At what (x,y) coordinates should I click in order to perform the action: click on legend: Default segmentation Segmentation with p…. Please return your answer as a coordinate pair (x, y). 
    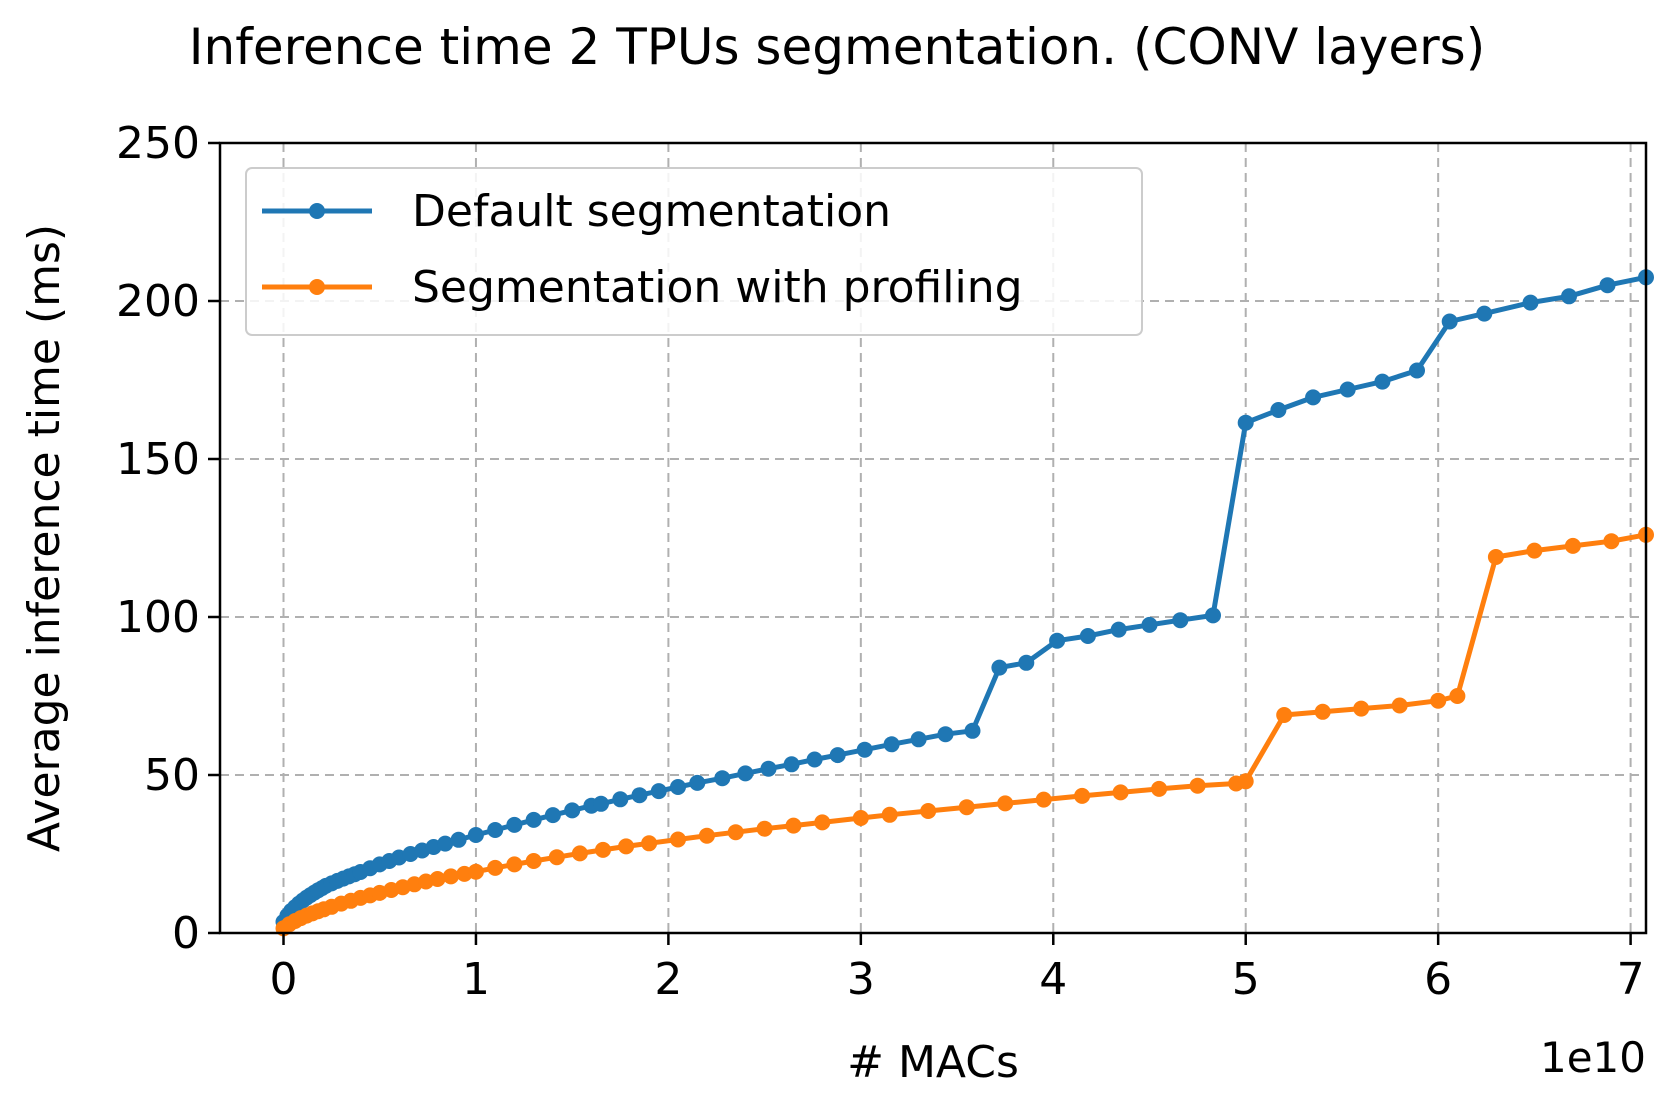
    Looking at the image, I should click on (694, 251).